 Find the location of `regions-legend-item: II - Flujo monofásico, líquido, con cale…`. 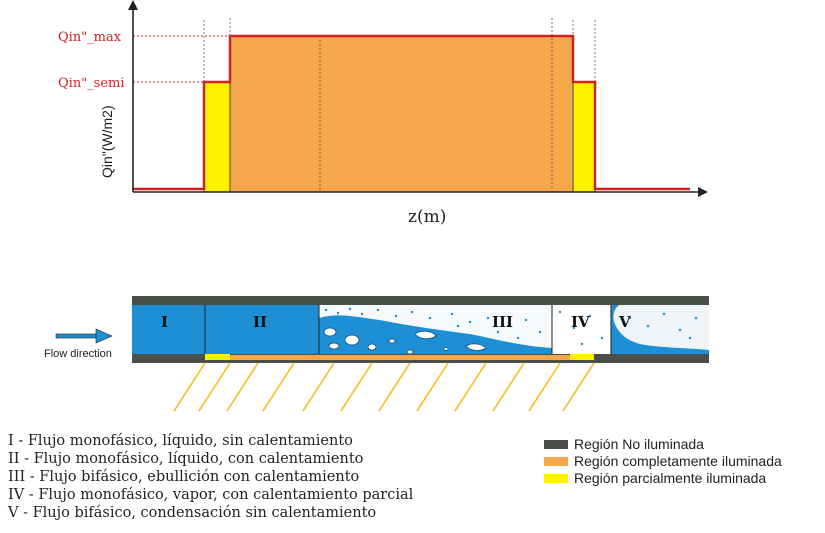

regions-legend-item: II - Flujo monofásico, líquido, con cale… is located at coordinates (186, 459).